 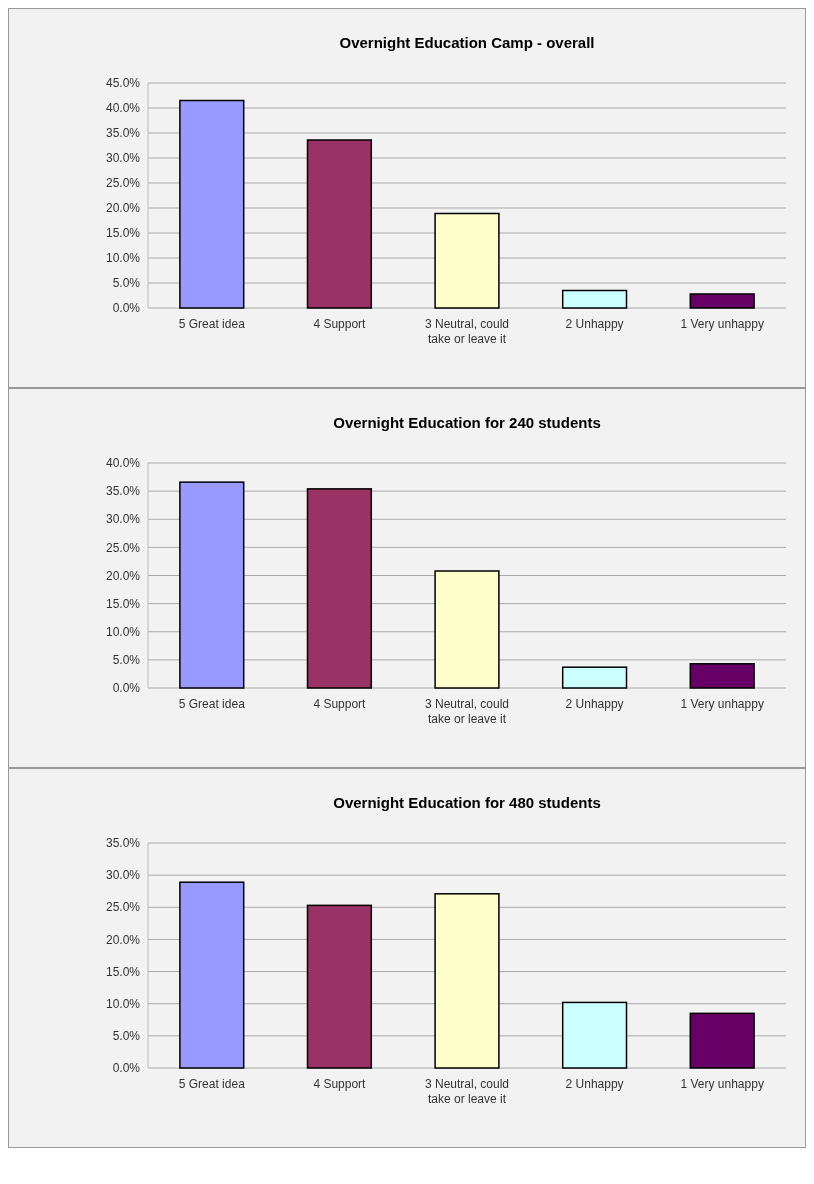 What do you see at coordinates (123, 83) in the screenshot?
I see `y-tick-label: 45.0%` at bounding box center [123, 83].